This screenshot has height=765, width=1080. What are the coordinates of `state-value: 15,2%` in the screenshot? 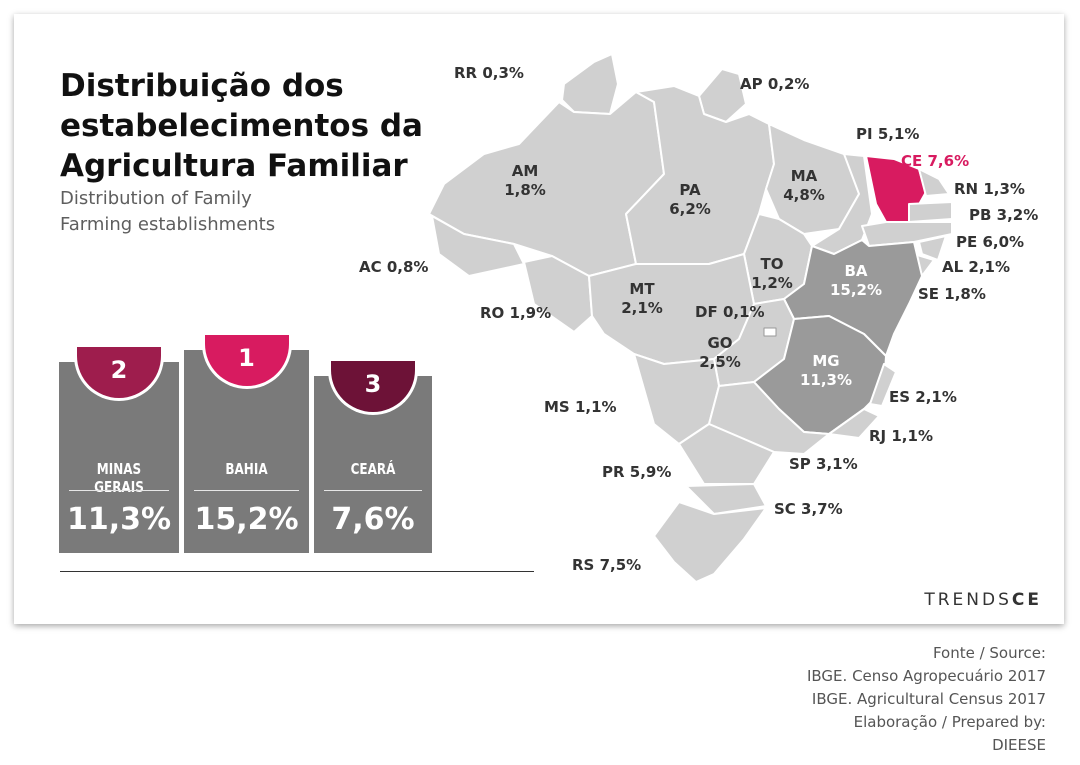 It's located at (856, 290).